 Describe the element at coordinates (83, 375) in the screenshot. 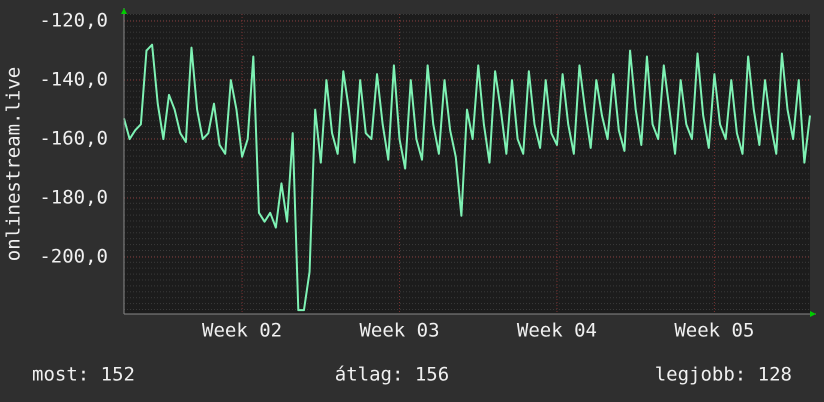

I see `stat-current: most: 152` at that location.